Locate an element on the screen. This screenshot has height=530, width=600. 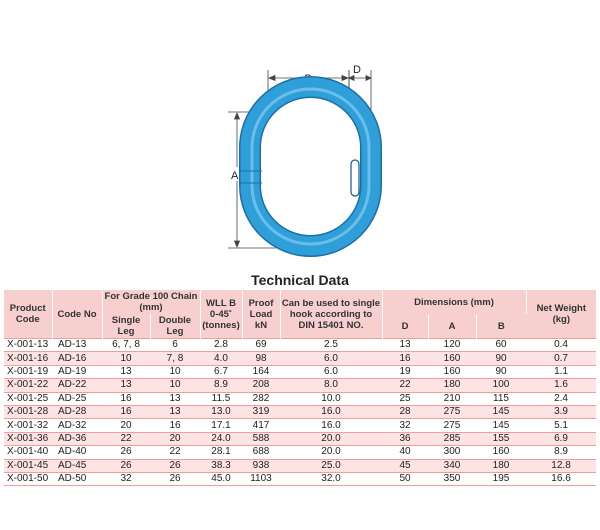
header-wll: WLL B 0-45˚ (tonnes) is located at coordinates (221, 314).